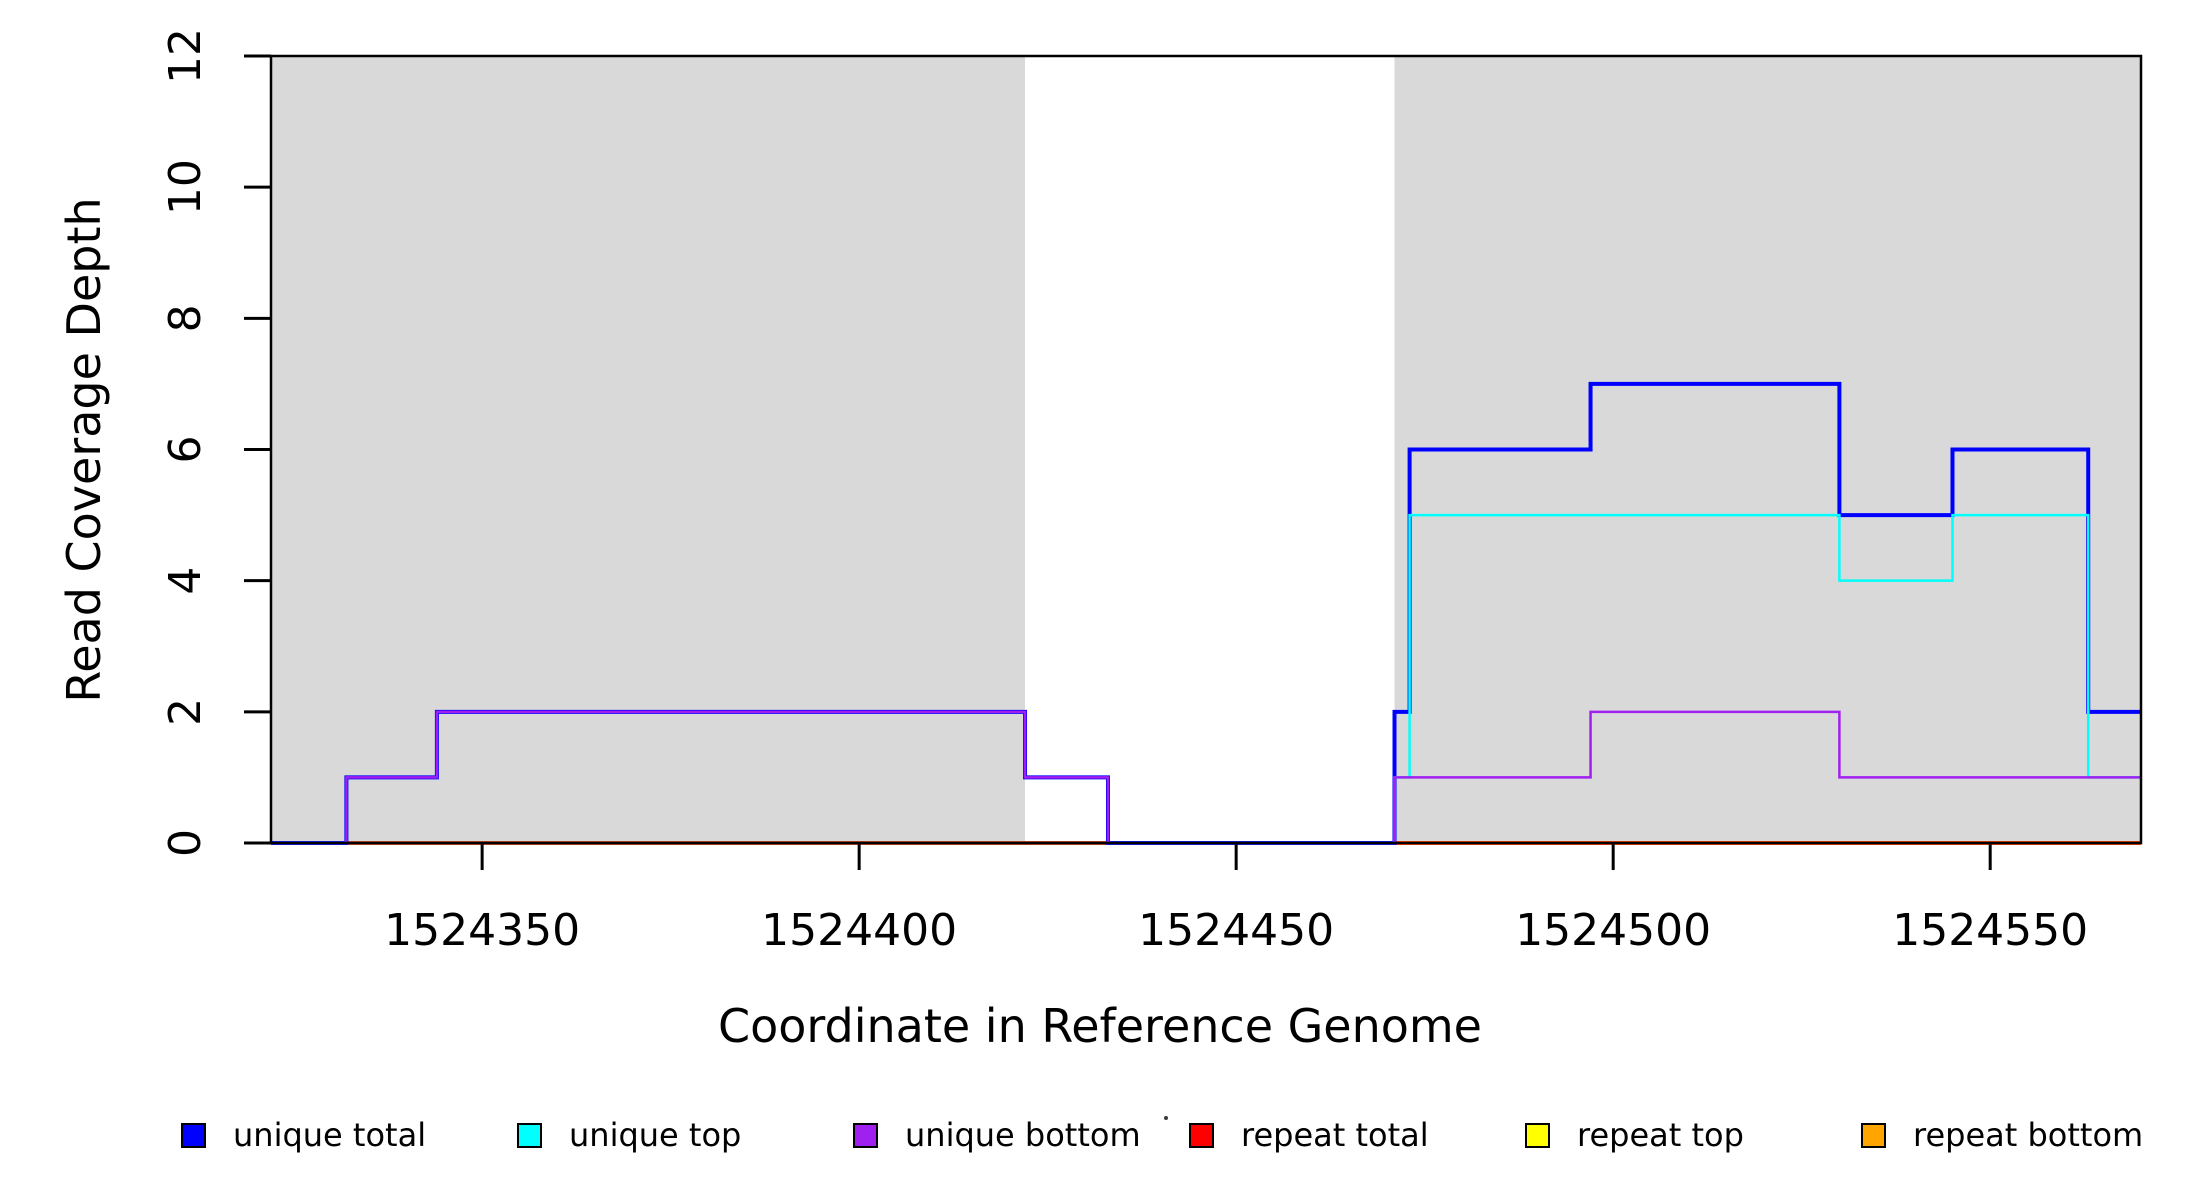 This screenshot has width=2200, height=1200. What do you see at coordinates (185, 581) in the screenshot?
I see `y-tick-label: 4` at bounding box center [185, 581].